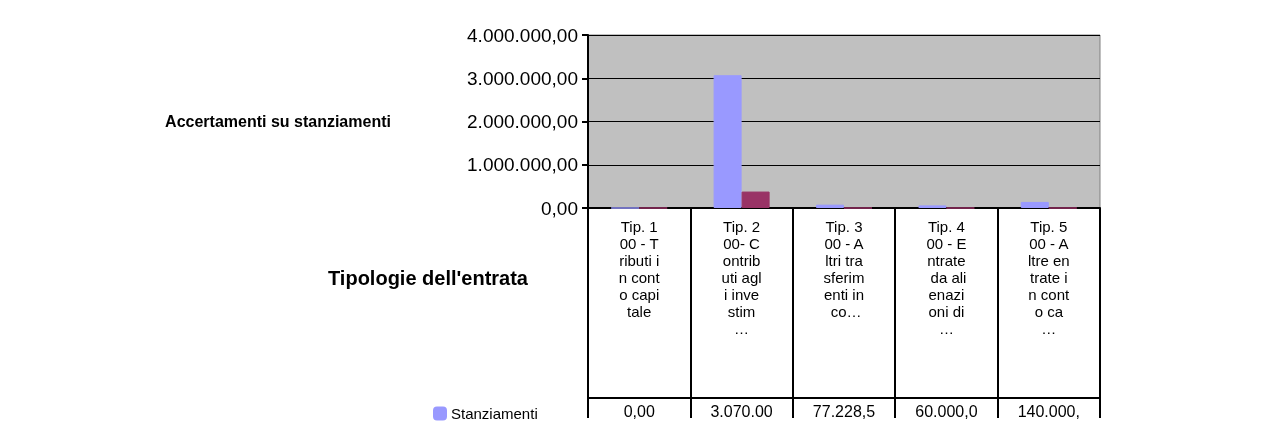 The width and height of the screenshot is (1273, 422). What do you see at coordinates (741, 411) in the screenshot?
I see `data-label: 3.070.00` at bounding box center [741, 411].